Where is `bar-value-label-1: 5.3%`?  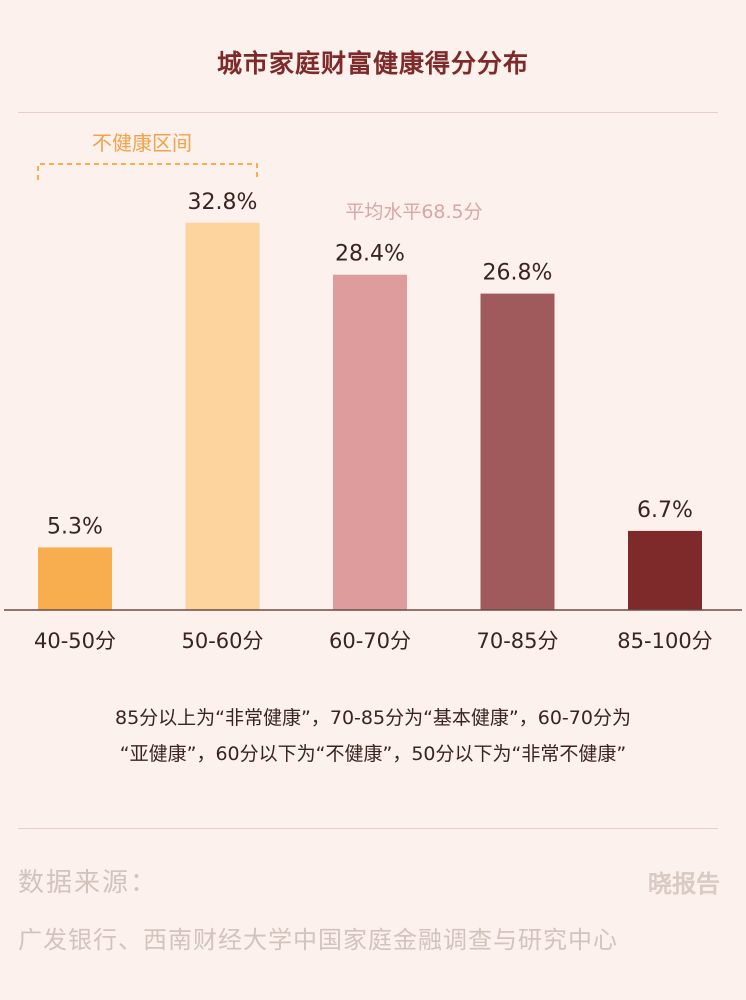
bar-value-label-1: 5.3% is located at coordinates (75, 526).